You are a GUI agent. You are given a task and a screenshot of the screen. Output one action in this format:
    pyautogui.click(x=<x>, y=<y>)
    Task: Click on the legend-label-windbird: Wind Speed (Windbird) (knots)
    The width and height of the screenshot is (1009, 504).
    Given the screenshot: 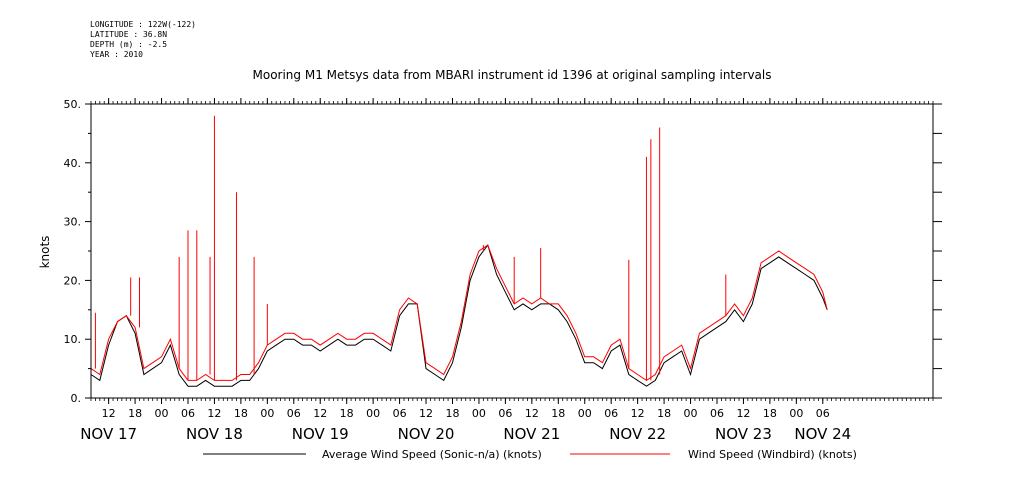 What is the action you would take?
    pyautogui.click(x=772, y=454)
    